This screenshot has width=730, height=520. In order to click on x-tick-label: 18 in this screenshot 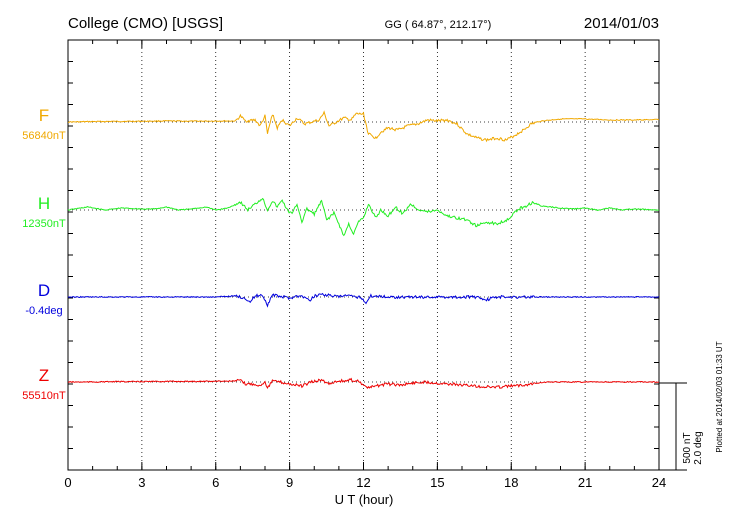, I will do `click(511, 482)`.